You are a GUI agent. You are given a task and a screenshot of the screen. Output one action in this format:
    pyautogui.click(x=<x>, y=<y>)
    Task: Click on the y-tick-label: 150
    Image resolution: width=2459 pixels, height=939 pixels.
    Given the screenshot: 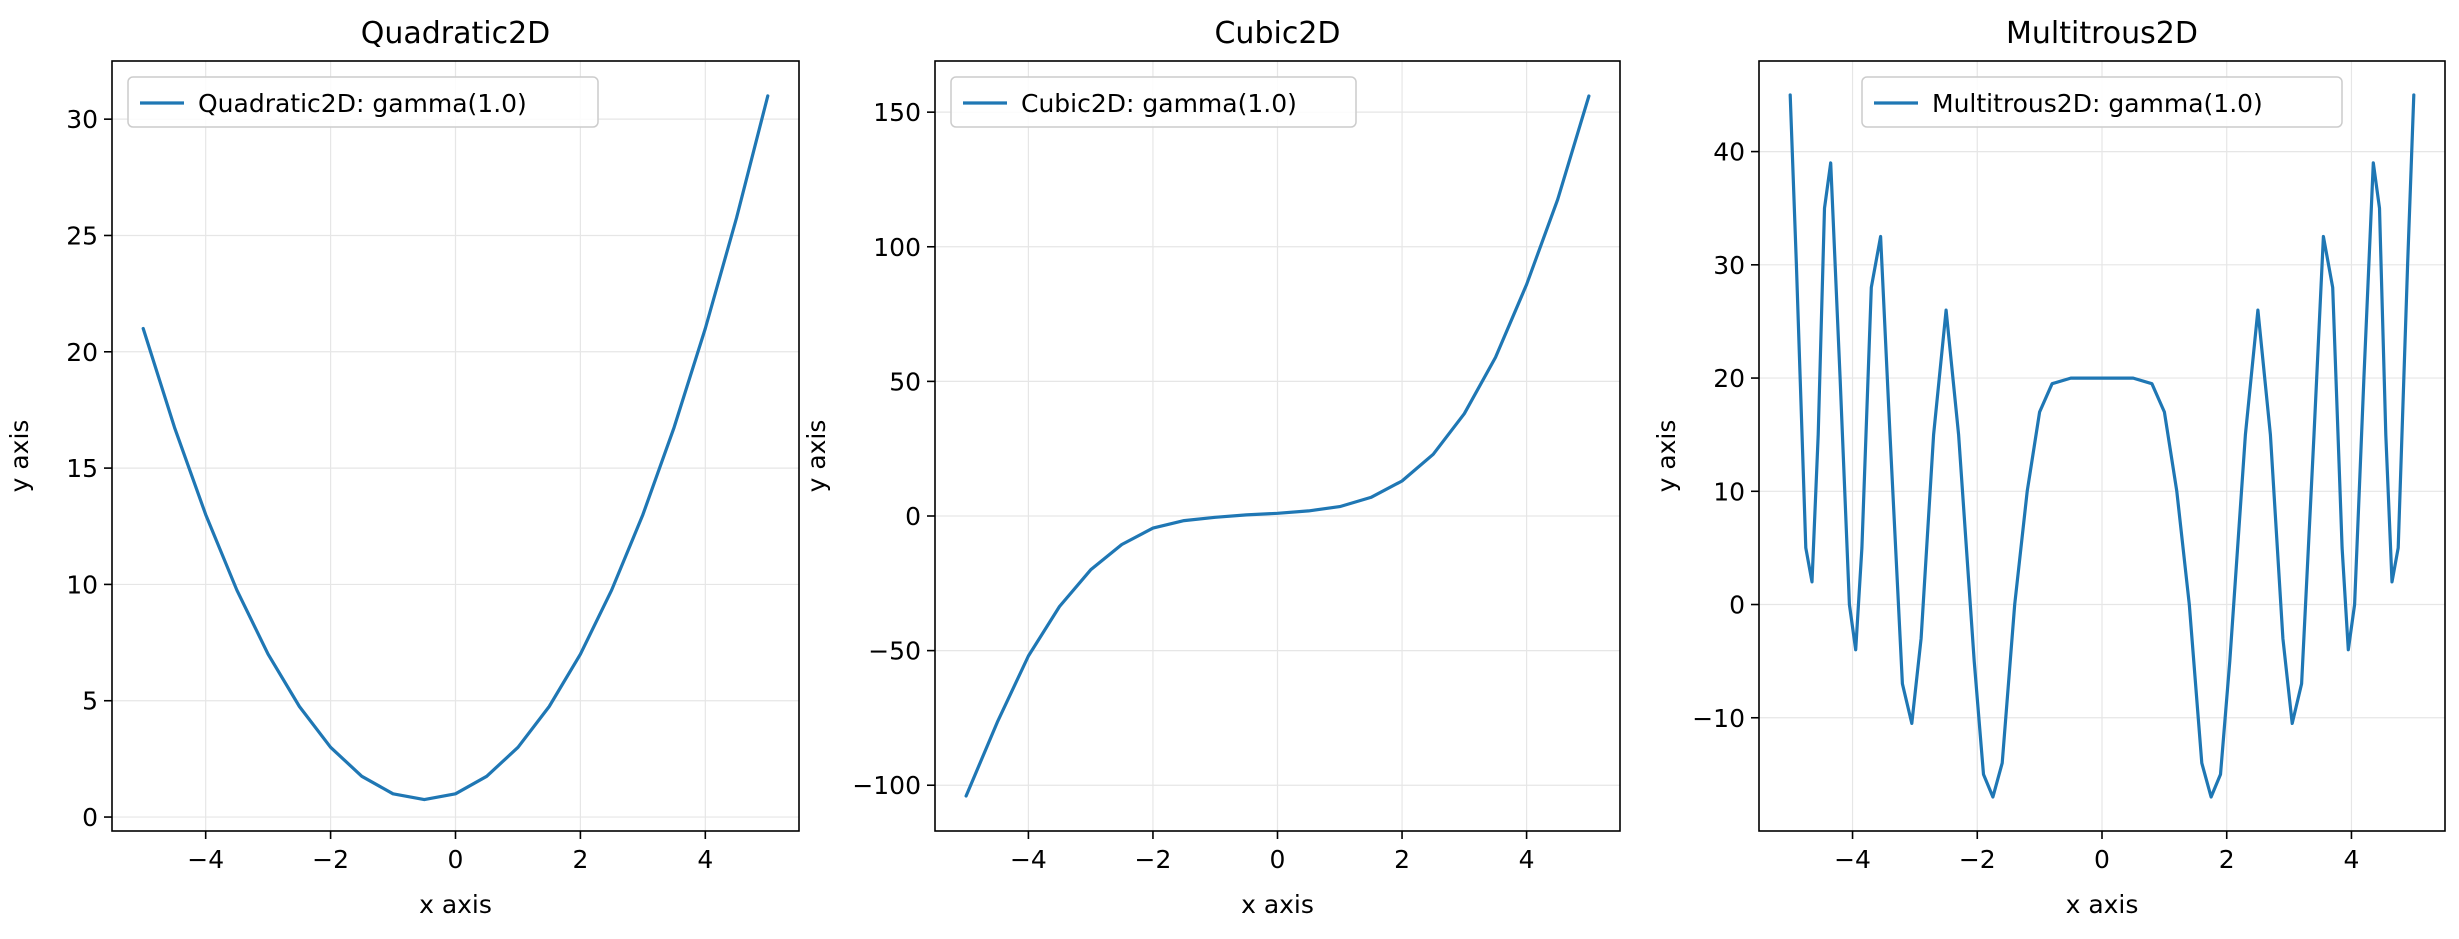 What is the action you would take?
    pyautogui.click(x=897, y=112)
    